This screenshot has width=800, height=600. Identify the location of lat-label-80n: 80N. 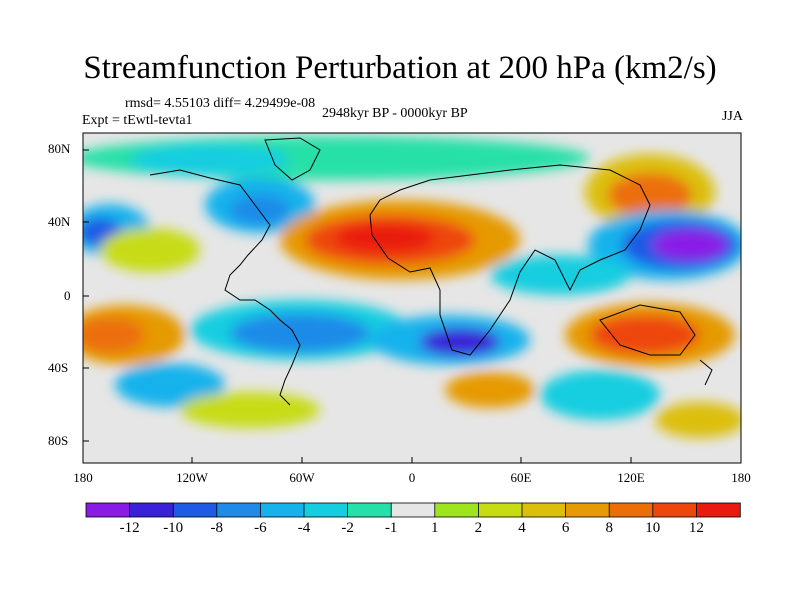
(59, 148).